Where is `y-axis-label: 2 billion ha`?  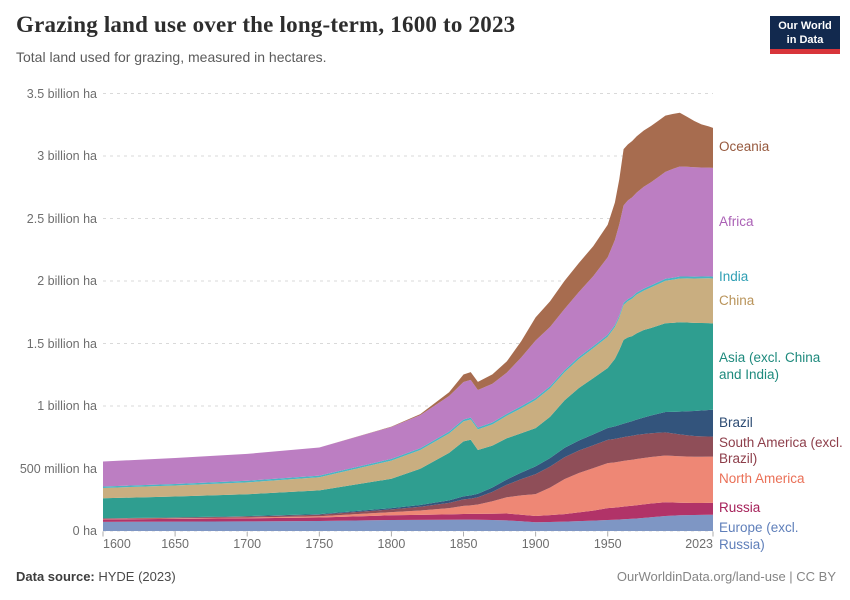 y-axis-label: 2 billion ha is located at coordinates (67, 281).